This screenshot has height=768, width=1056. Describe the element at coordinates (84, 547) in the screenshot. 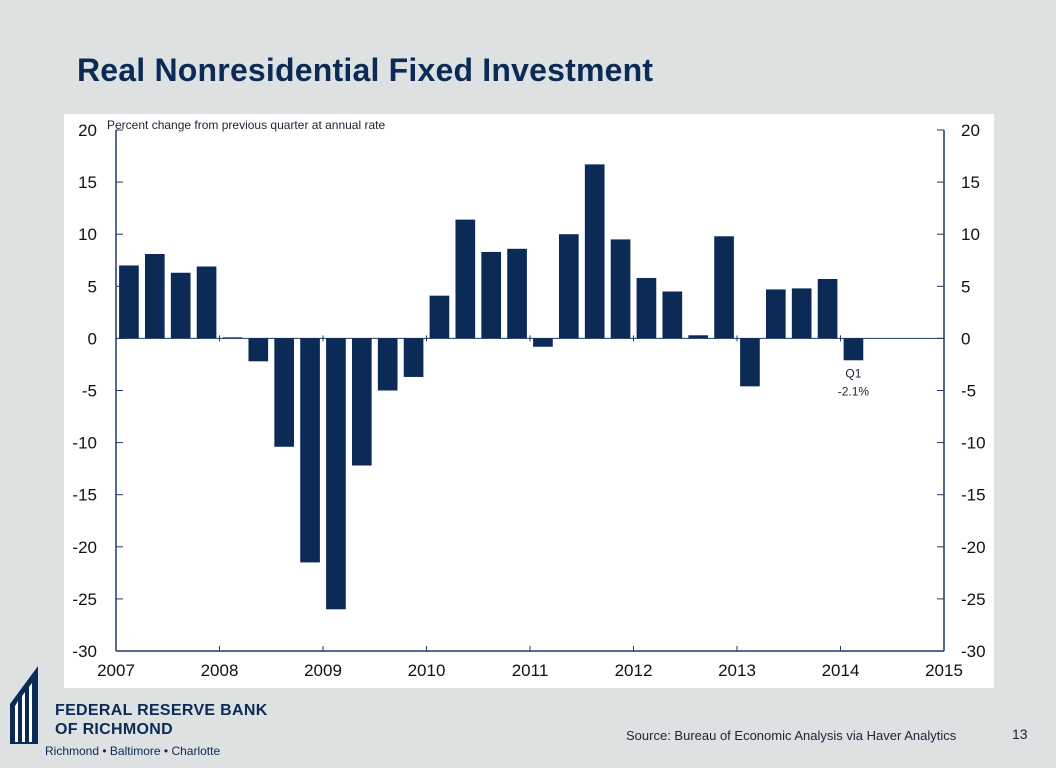

I see `left-y-tick-label: -20` at that location.